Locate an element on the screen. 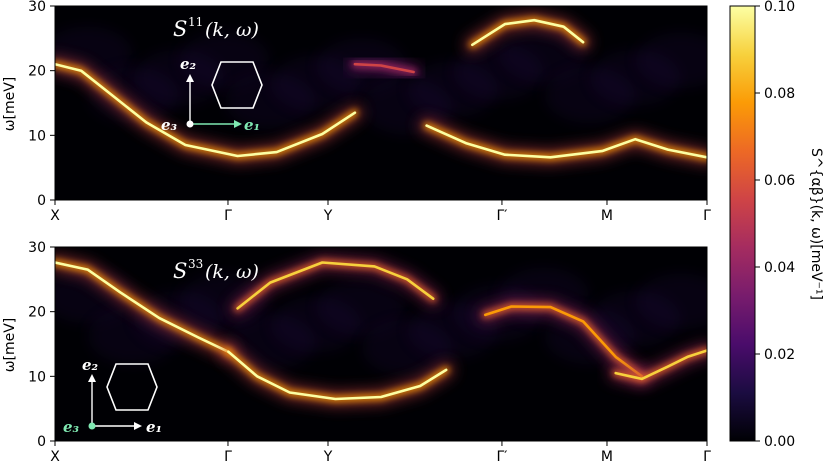 Image resolution: width=830 pixels, height=470 pixels. colorbar-ticks: 0.00 0.02 0.04 0.06 0.08 0.10 is located at coordinates (775, 225).